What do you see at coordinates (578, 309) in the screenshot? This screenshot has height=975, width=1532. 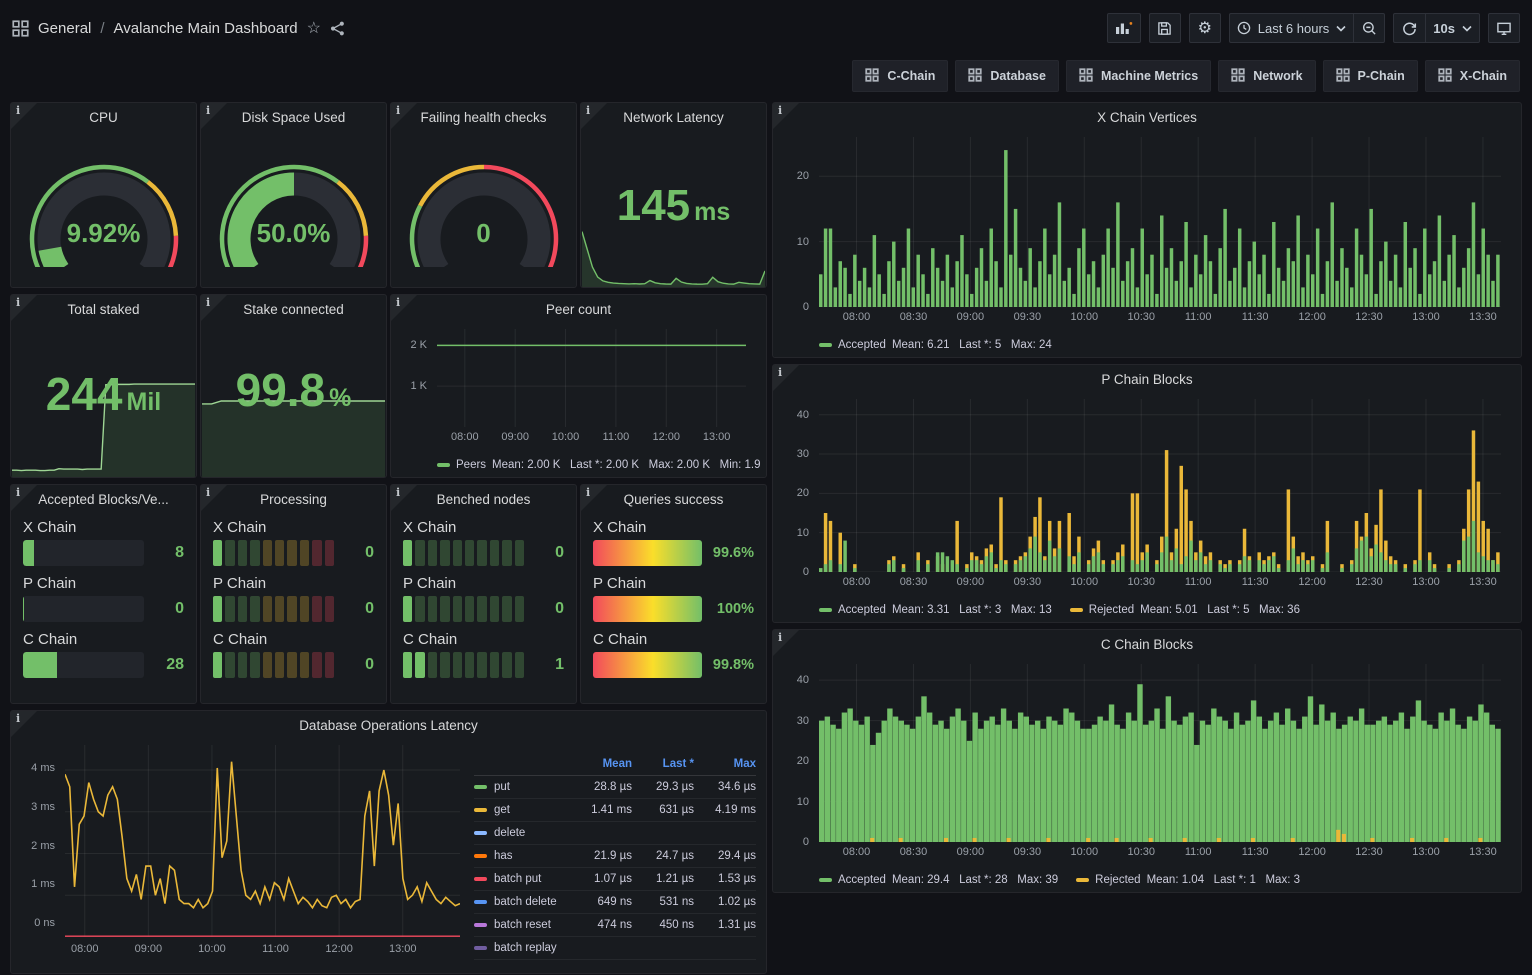 I see `panel-title: Peer count` at bounding box center [578, 309].